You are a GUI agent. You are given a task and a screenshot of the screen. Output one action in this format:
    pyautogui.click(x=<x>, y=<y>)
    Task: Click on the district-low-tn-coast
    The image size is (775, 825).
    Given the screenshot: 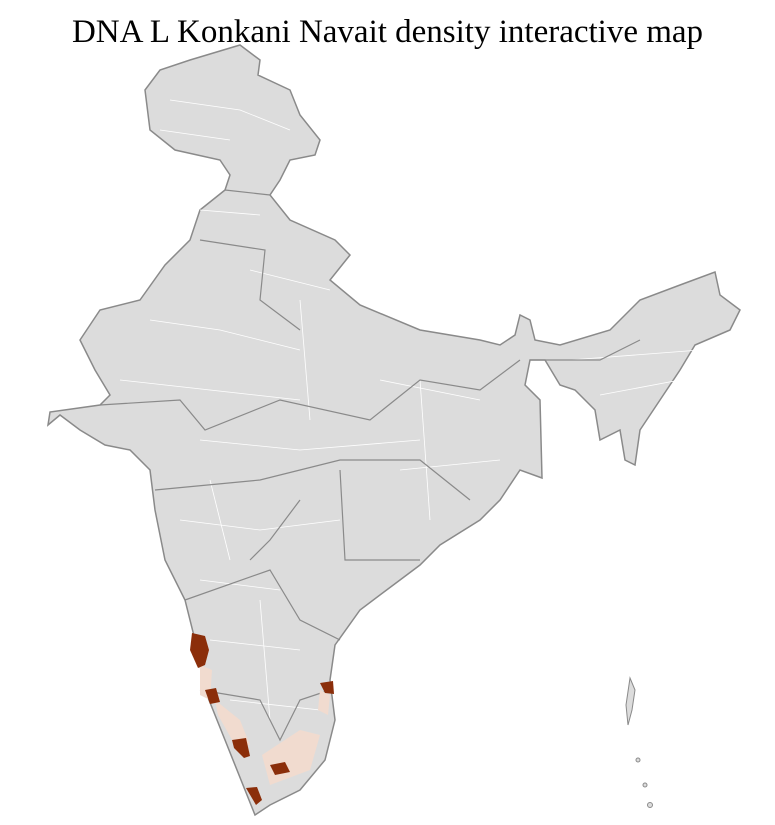 What is the action you would take?
    pyautogui.click(x=324, y=702)
    